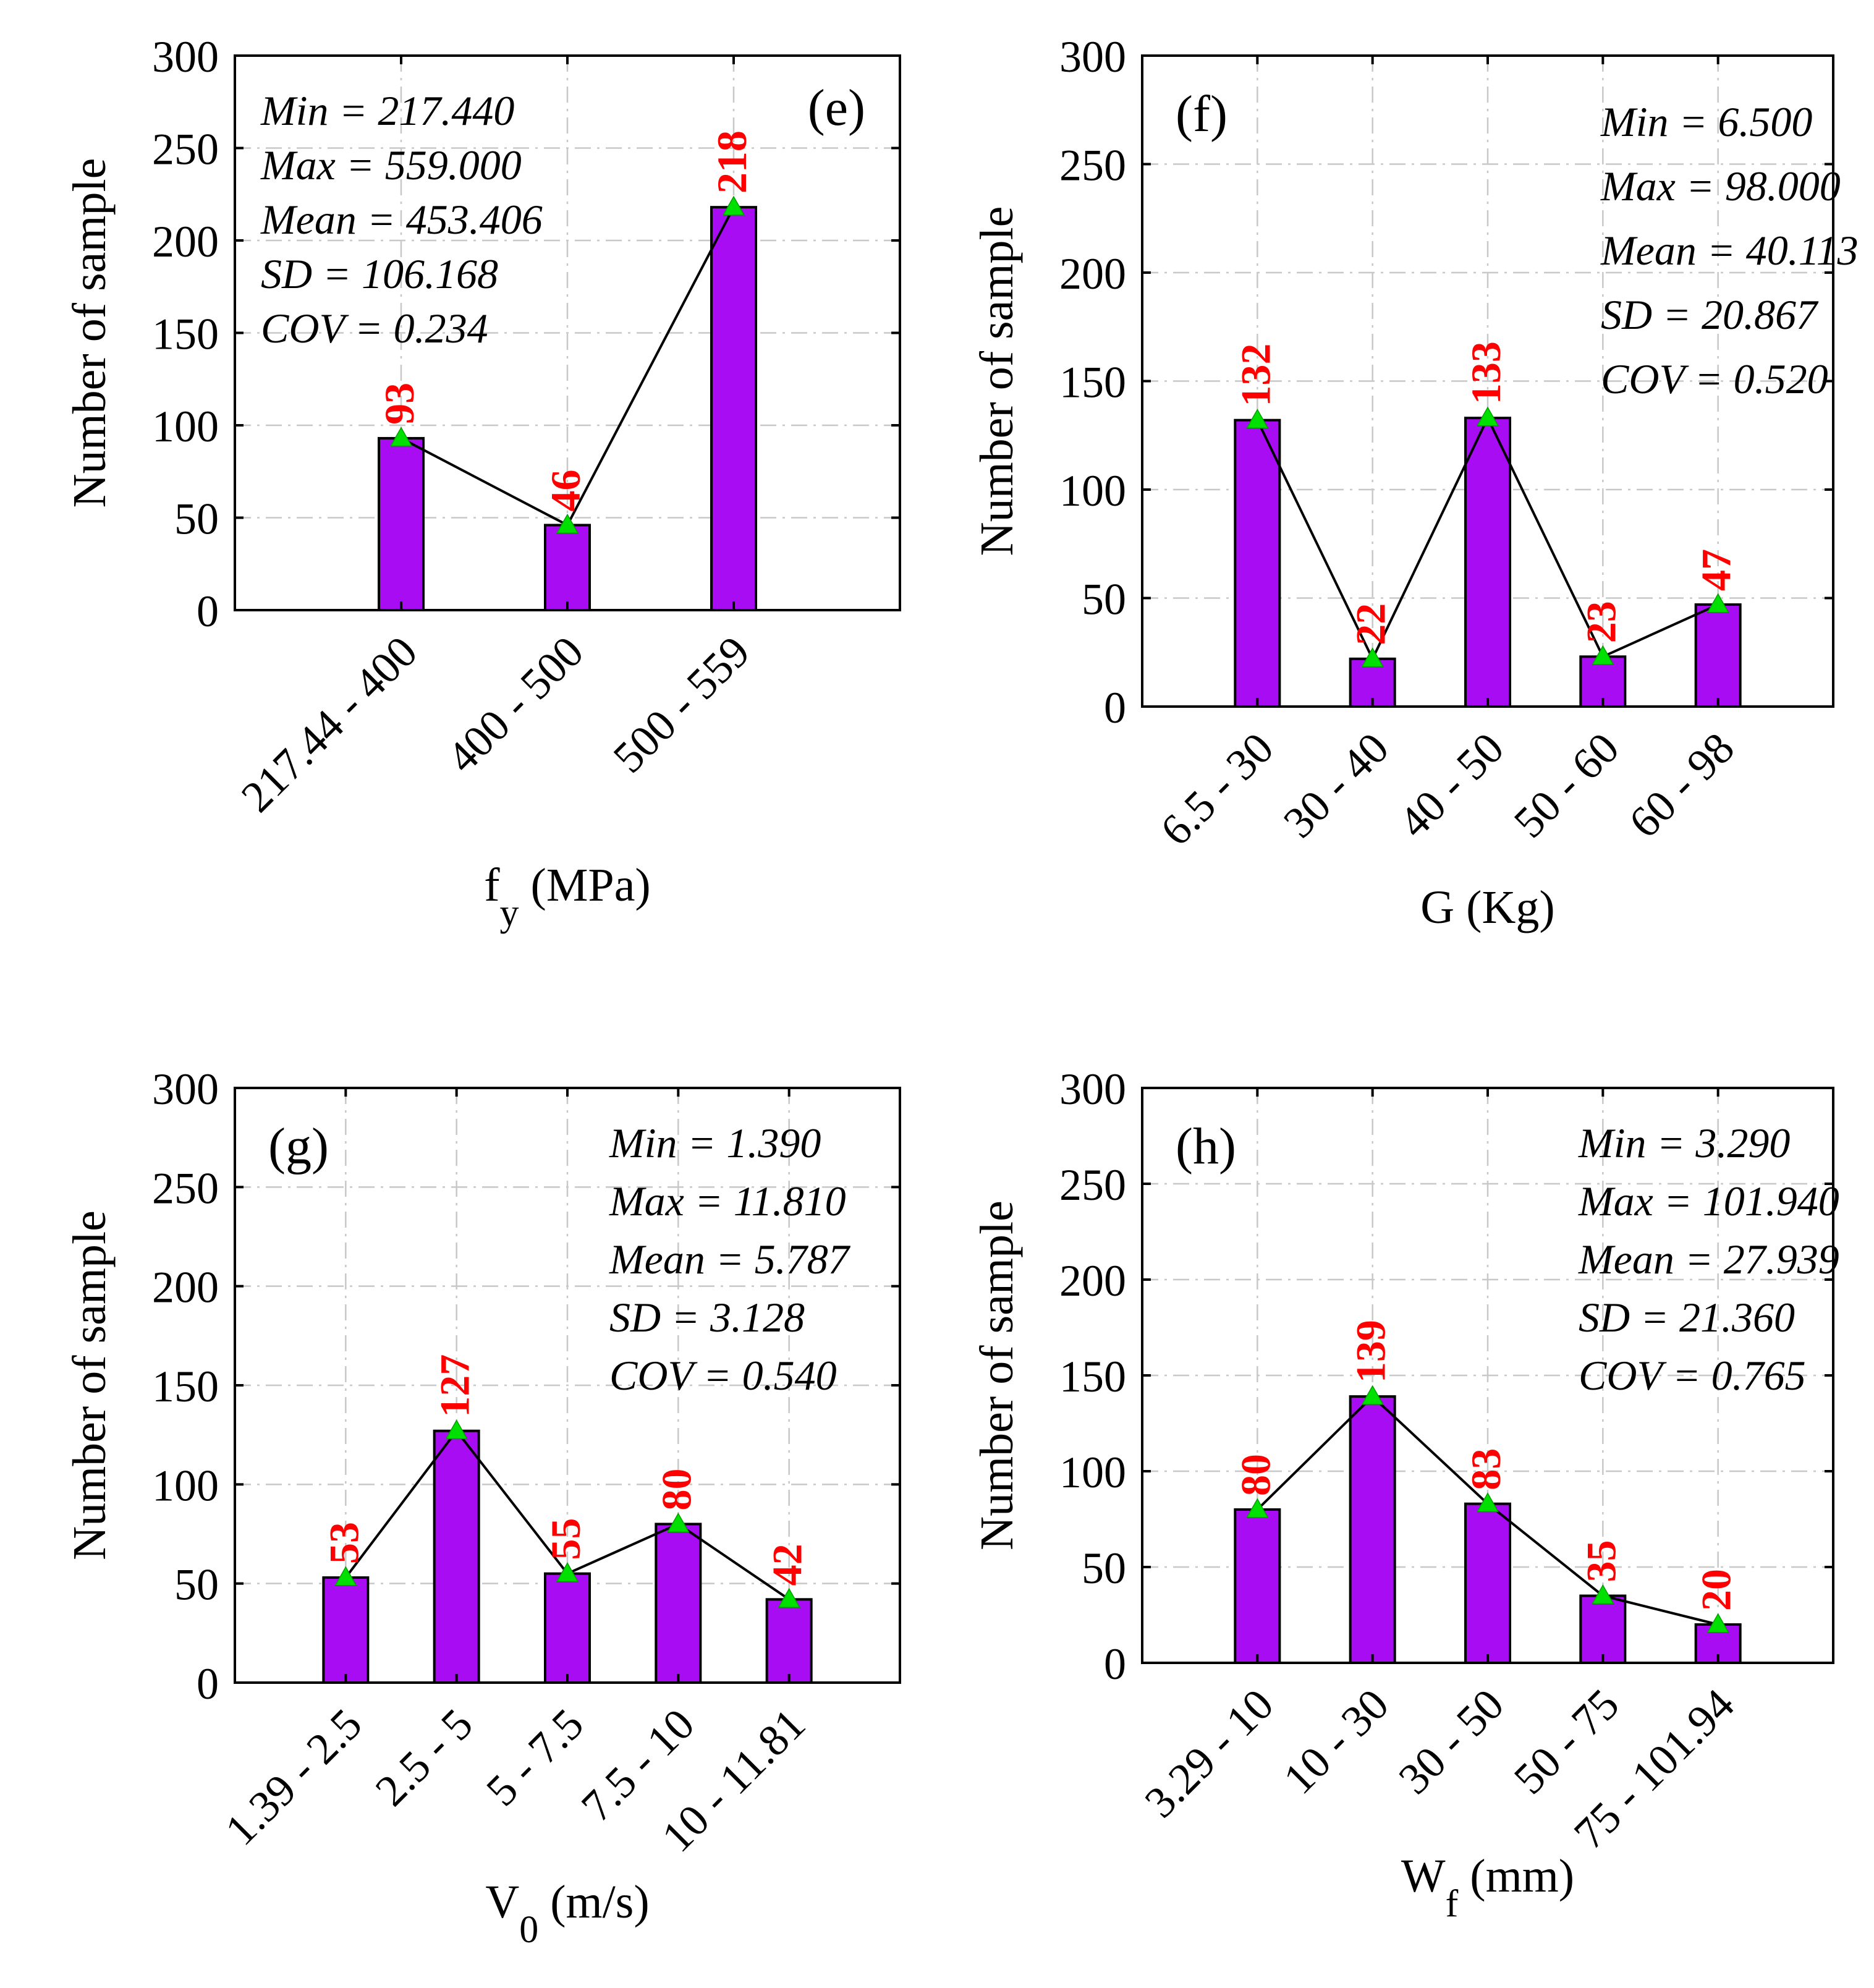 The image size is (1874, 1988). I want to click on x-axis-label: V0 (m/s), so click(567, 1913).